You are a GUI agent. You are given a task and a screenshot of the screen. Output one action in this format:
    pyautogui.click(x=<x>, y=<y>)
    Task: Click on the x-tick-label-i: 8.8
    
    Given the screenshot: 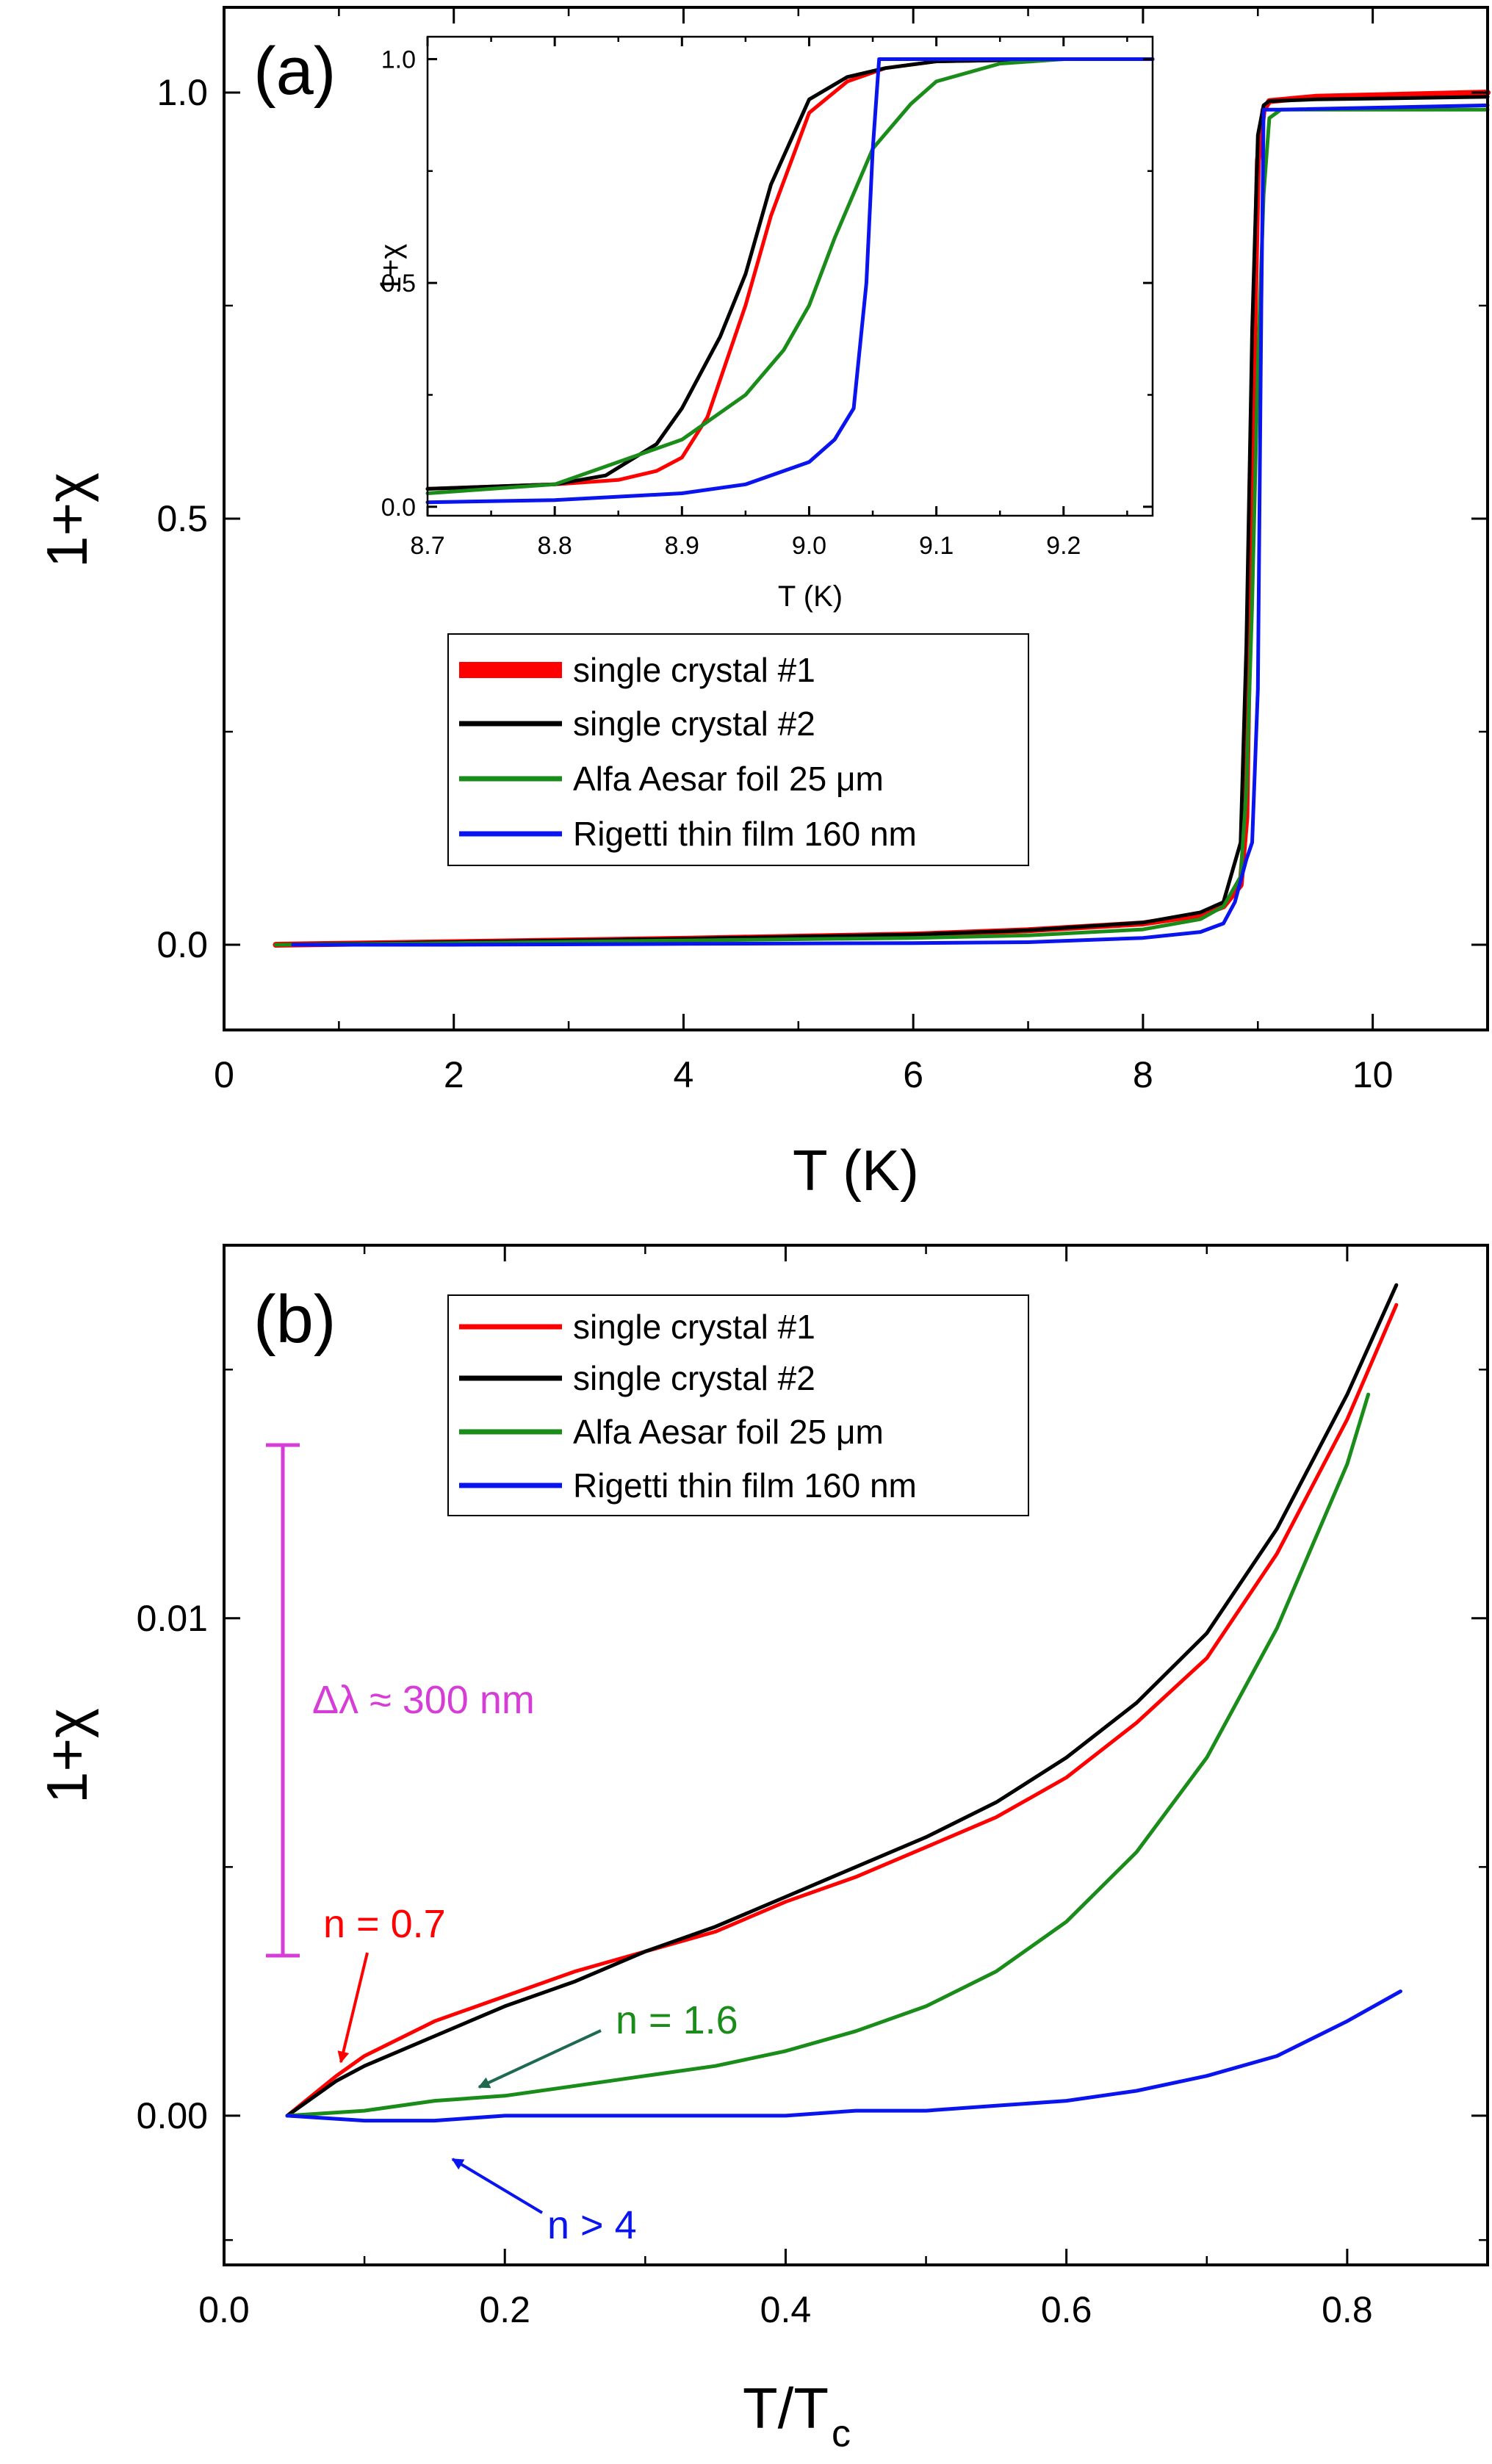 What is the action you would take?
    pyautogui.click(x=555, y=546)
    